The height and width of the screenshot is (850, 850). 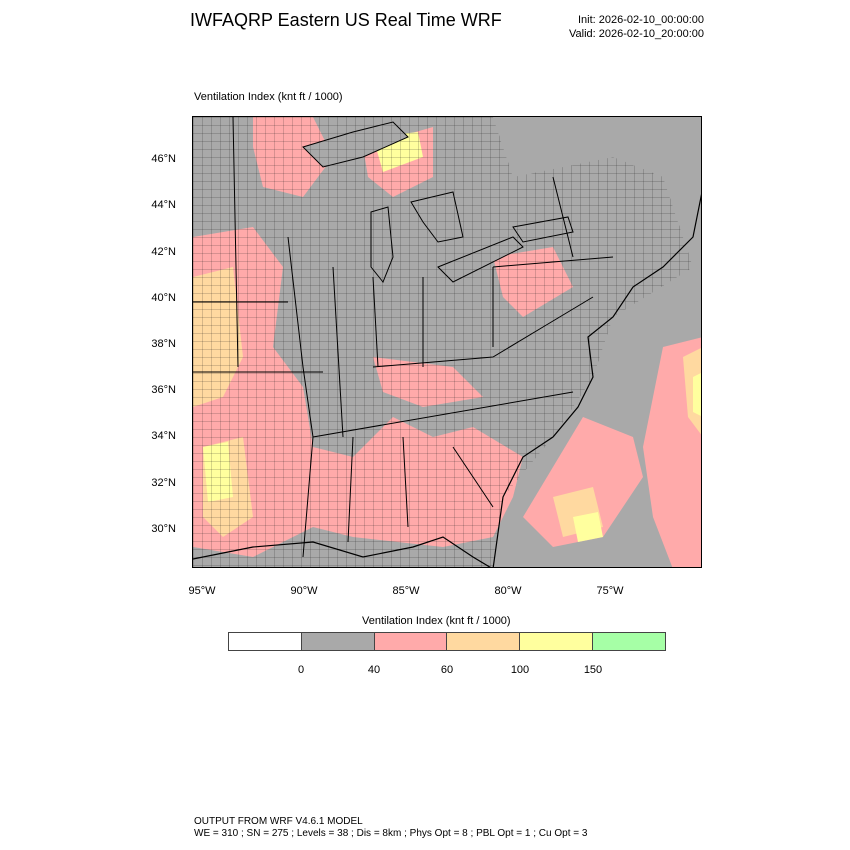 I want to click on model-info-line1: OUTPUT FROM WRF V4.6.1 MODEL, so click(x=278, y=821).